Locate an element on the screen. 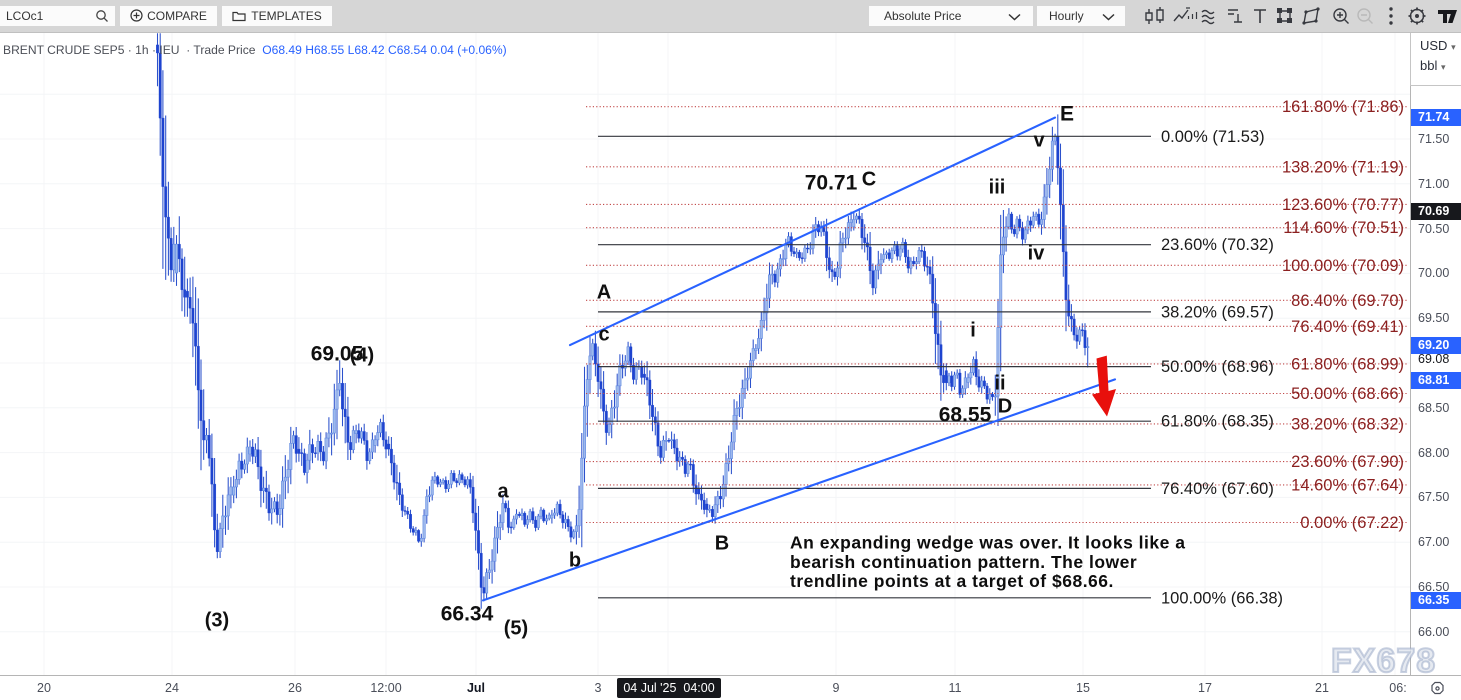 This screenshot has height=700, width=1461. svg-text: 76.40% (69.41) is located at coordinates (1347, 327).